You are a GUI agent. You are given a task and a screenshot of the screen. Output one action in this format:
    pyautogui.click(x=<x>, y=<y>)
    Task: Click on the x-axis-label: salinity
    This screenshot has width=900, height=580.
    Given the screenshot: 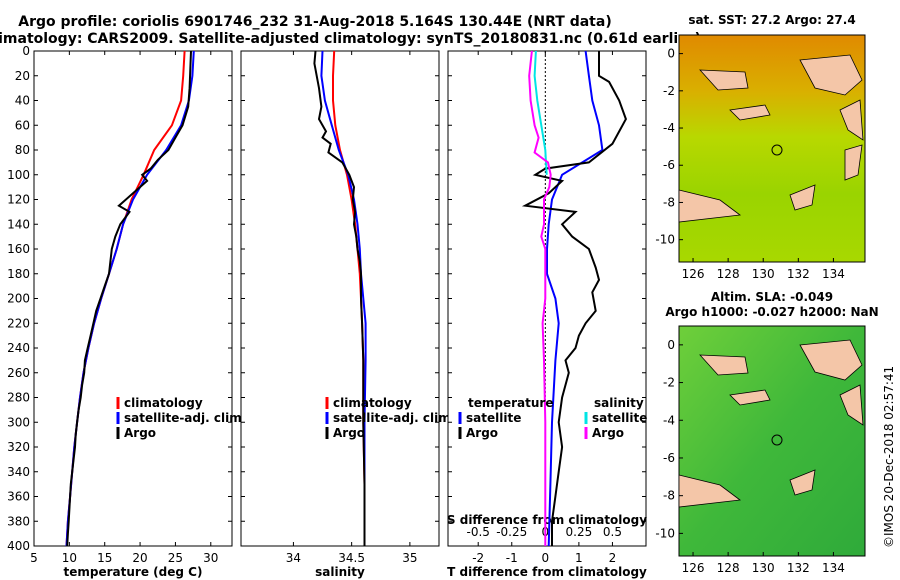 What is the action you would take?
    pyautogui.click(x=340, y=572)
    